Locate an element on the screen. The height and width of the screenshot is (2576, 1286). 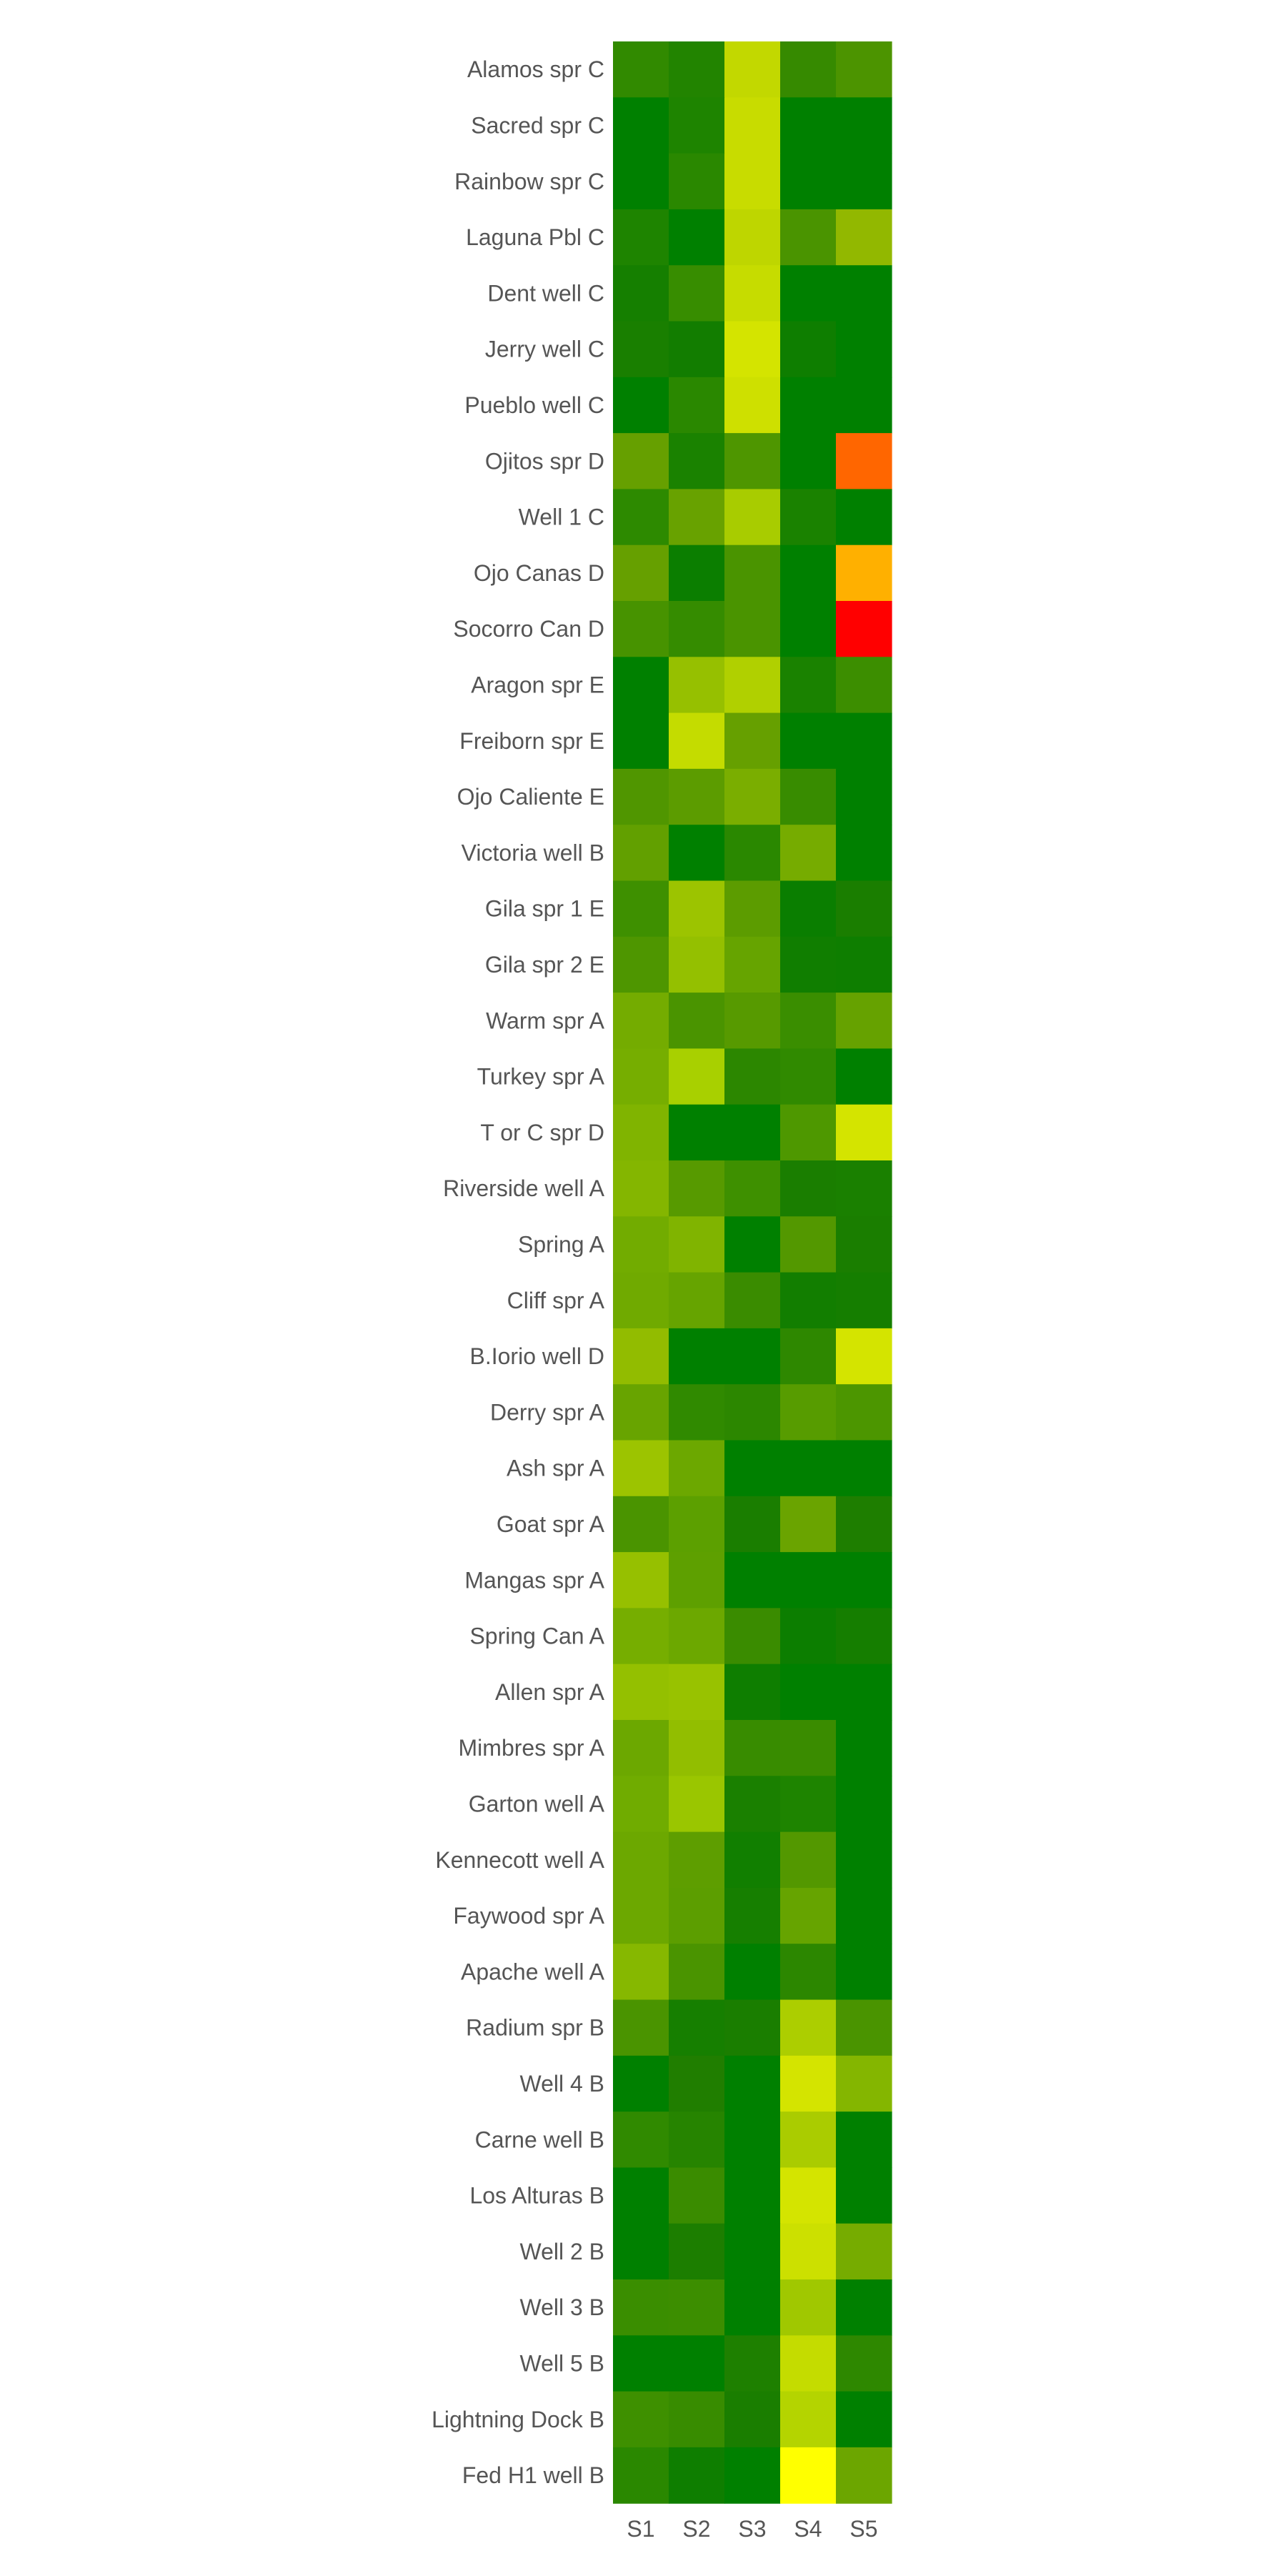
row-label: Aragon spr E is located at coordinates (537, 684).